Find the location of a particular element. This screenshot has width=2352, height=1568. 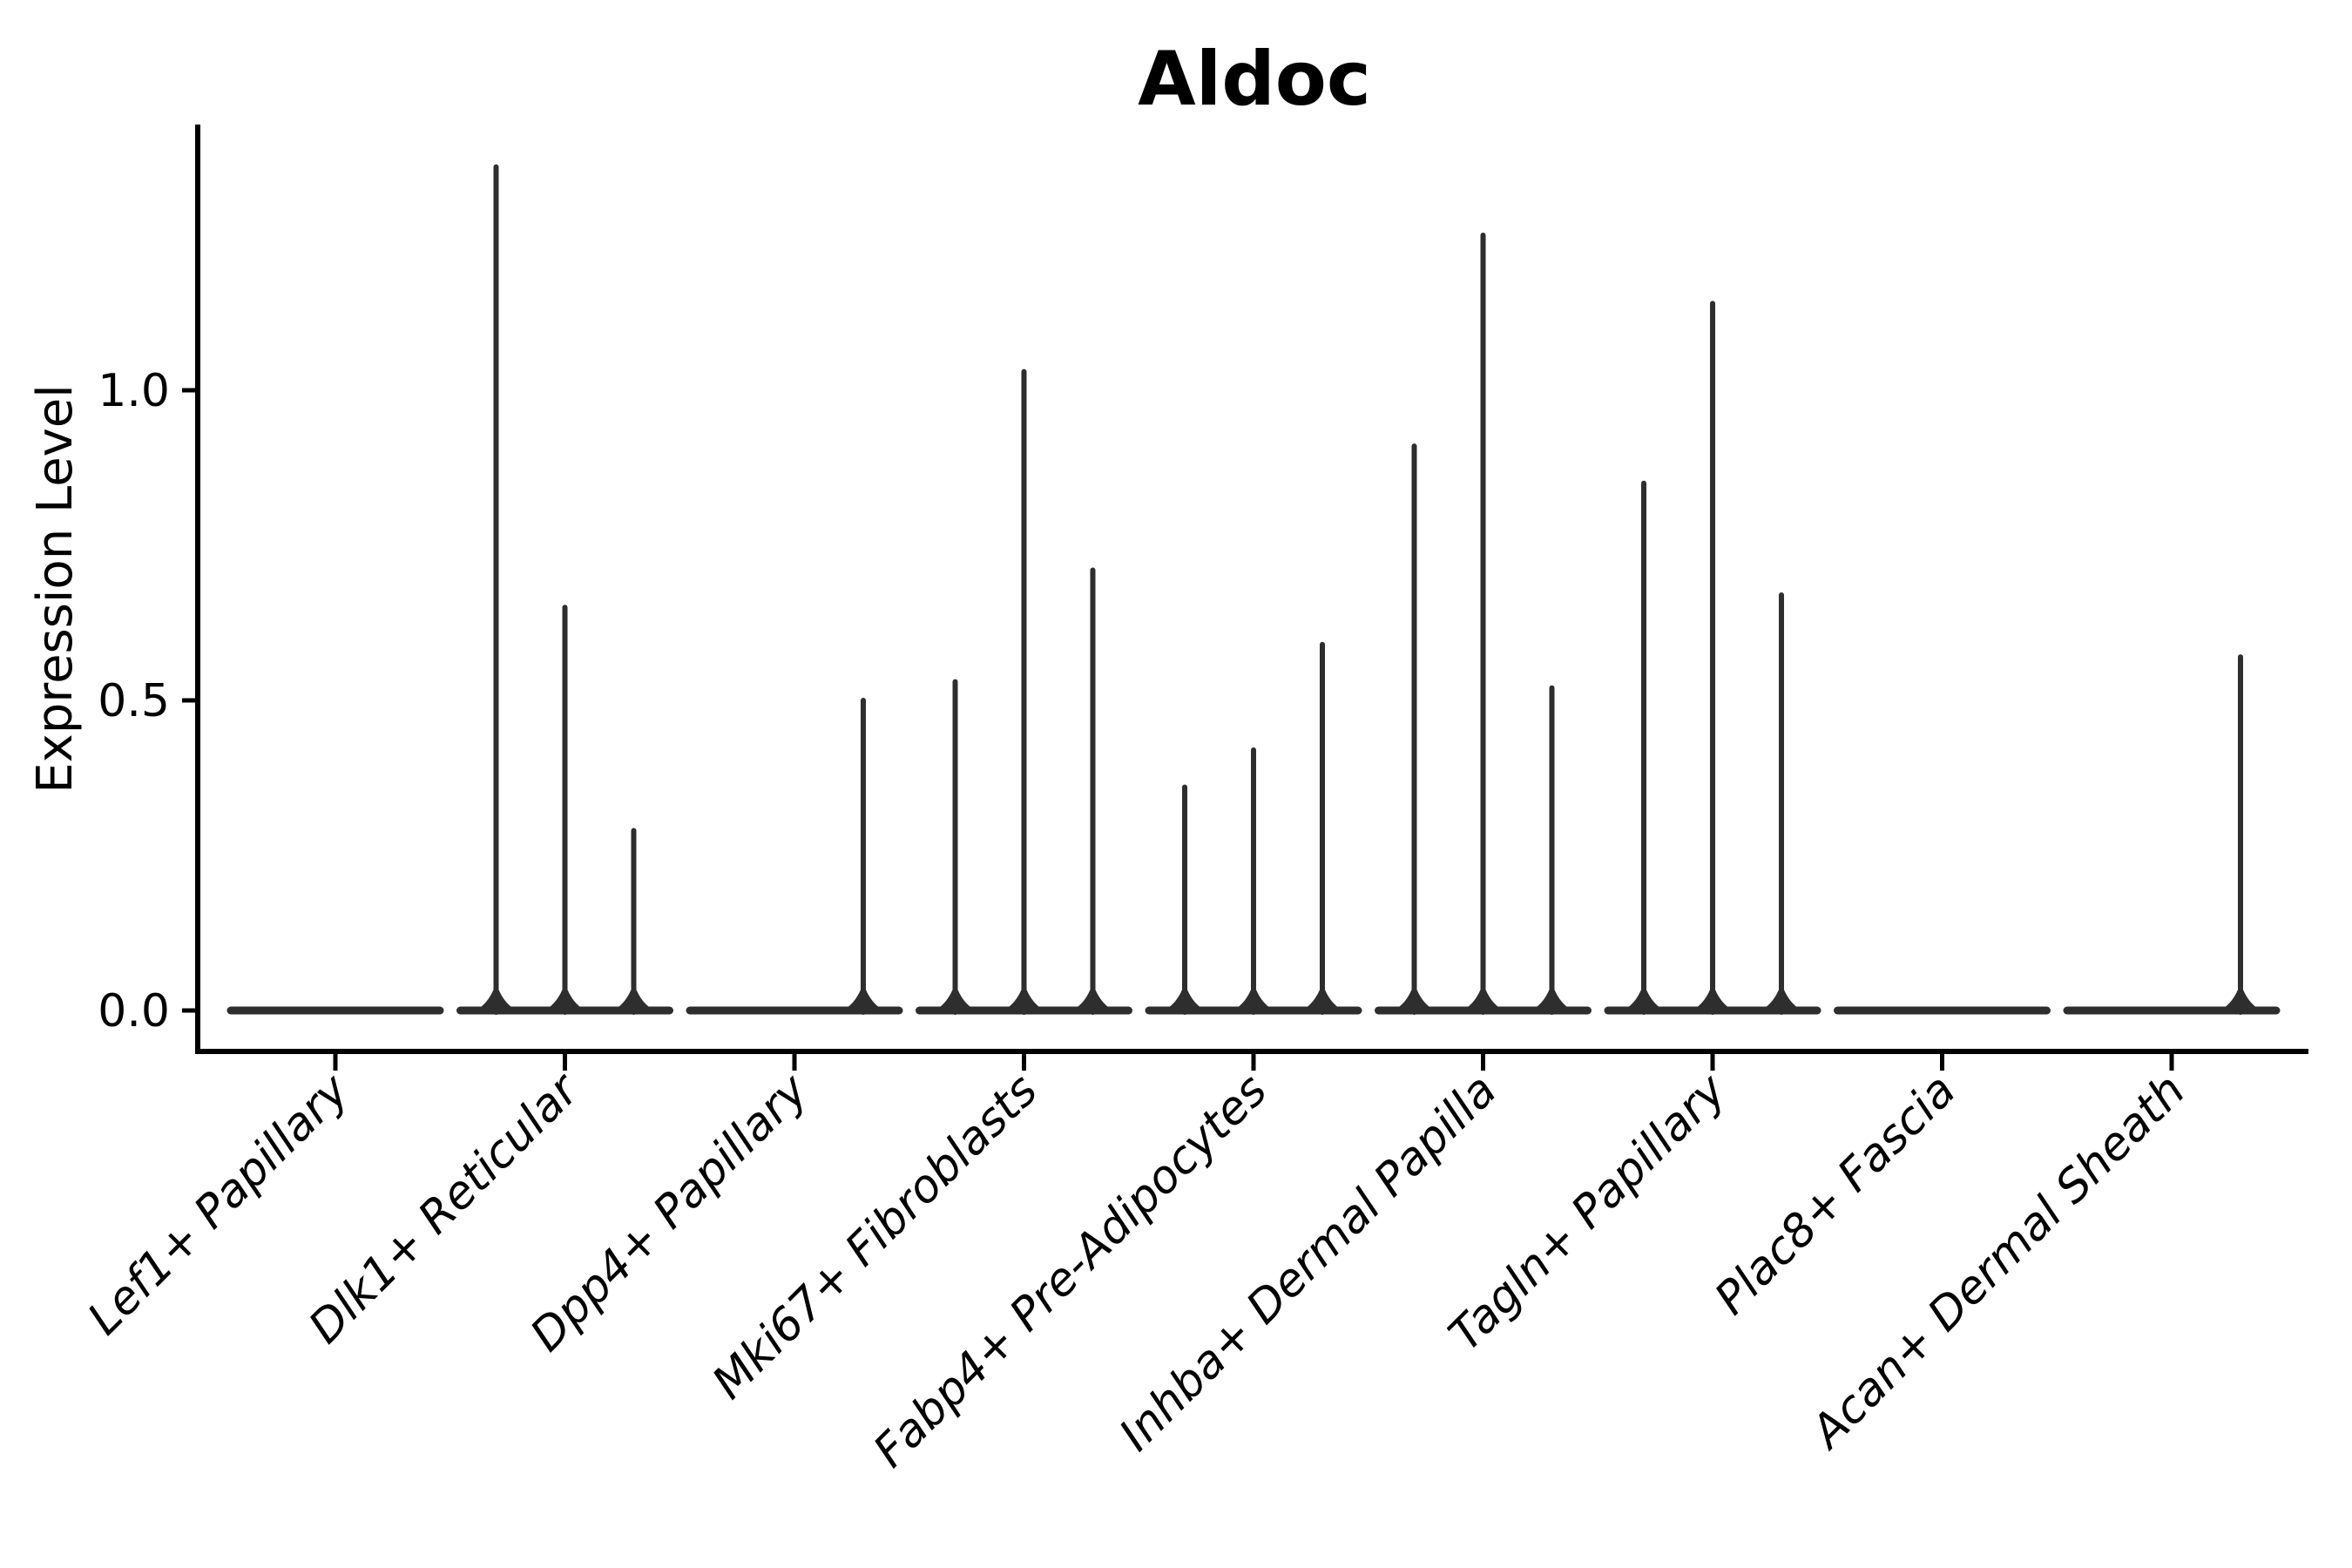

x-tick-label: Plac8+ Fascia is located at coordinates (1835, 1194).